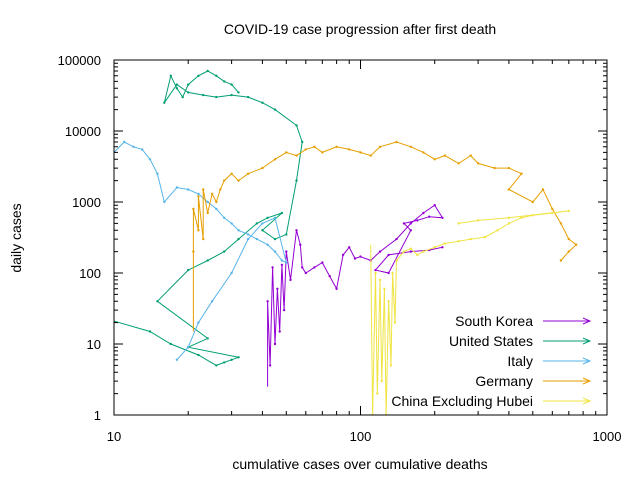 The width and height of the screenshot is (640, 480). What do you see at coordinates (607, 436) in the screenshot?
I see `x-tick-label: 1000` at bounding box center [607, 436].